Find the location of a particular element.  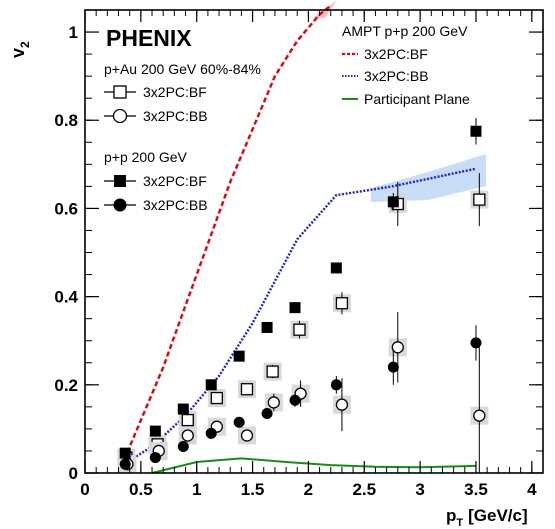

legend-pp-bb-label: 3x2PC:BB is located at coordinates (175, 205).